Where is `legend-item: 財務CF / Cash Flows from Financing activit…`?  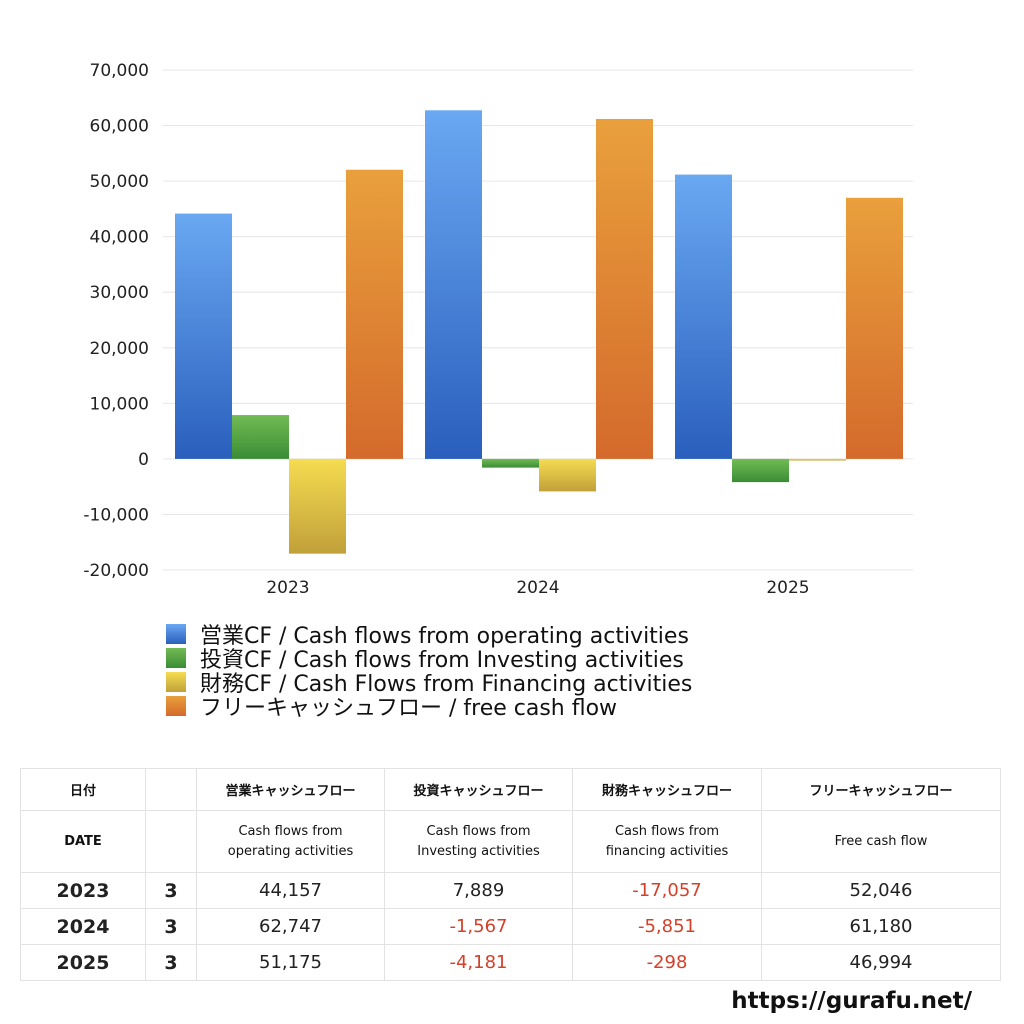
legend-item: 財務CF / Cash Flows from Financing activit… is located at coordinates (429, 683).